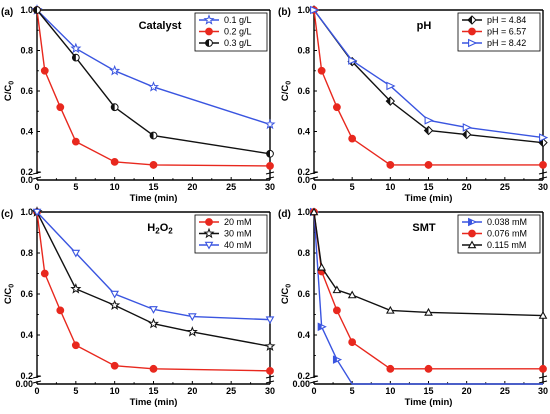 The image size is (550, 414). Describe the element at coordinates (26, 294) in the screenshot. I see `y-tick-label: 0.6` at that location.